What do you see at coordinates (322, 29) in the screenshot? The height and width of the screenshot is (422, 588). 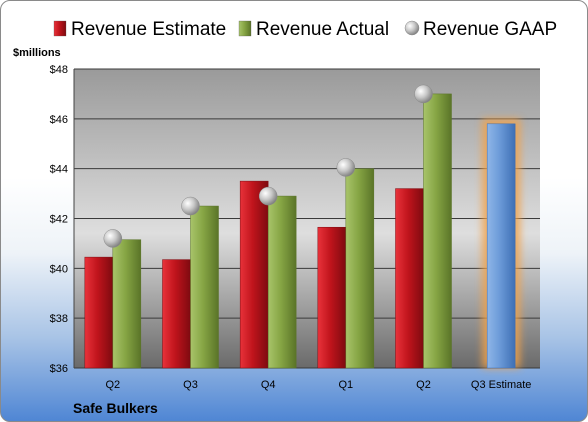 I see `legend-label: Revenue Actual` at bounding box center [322, 29].